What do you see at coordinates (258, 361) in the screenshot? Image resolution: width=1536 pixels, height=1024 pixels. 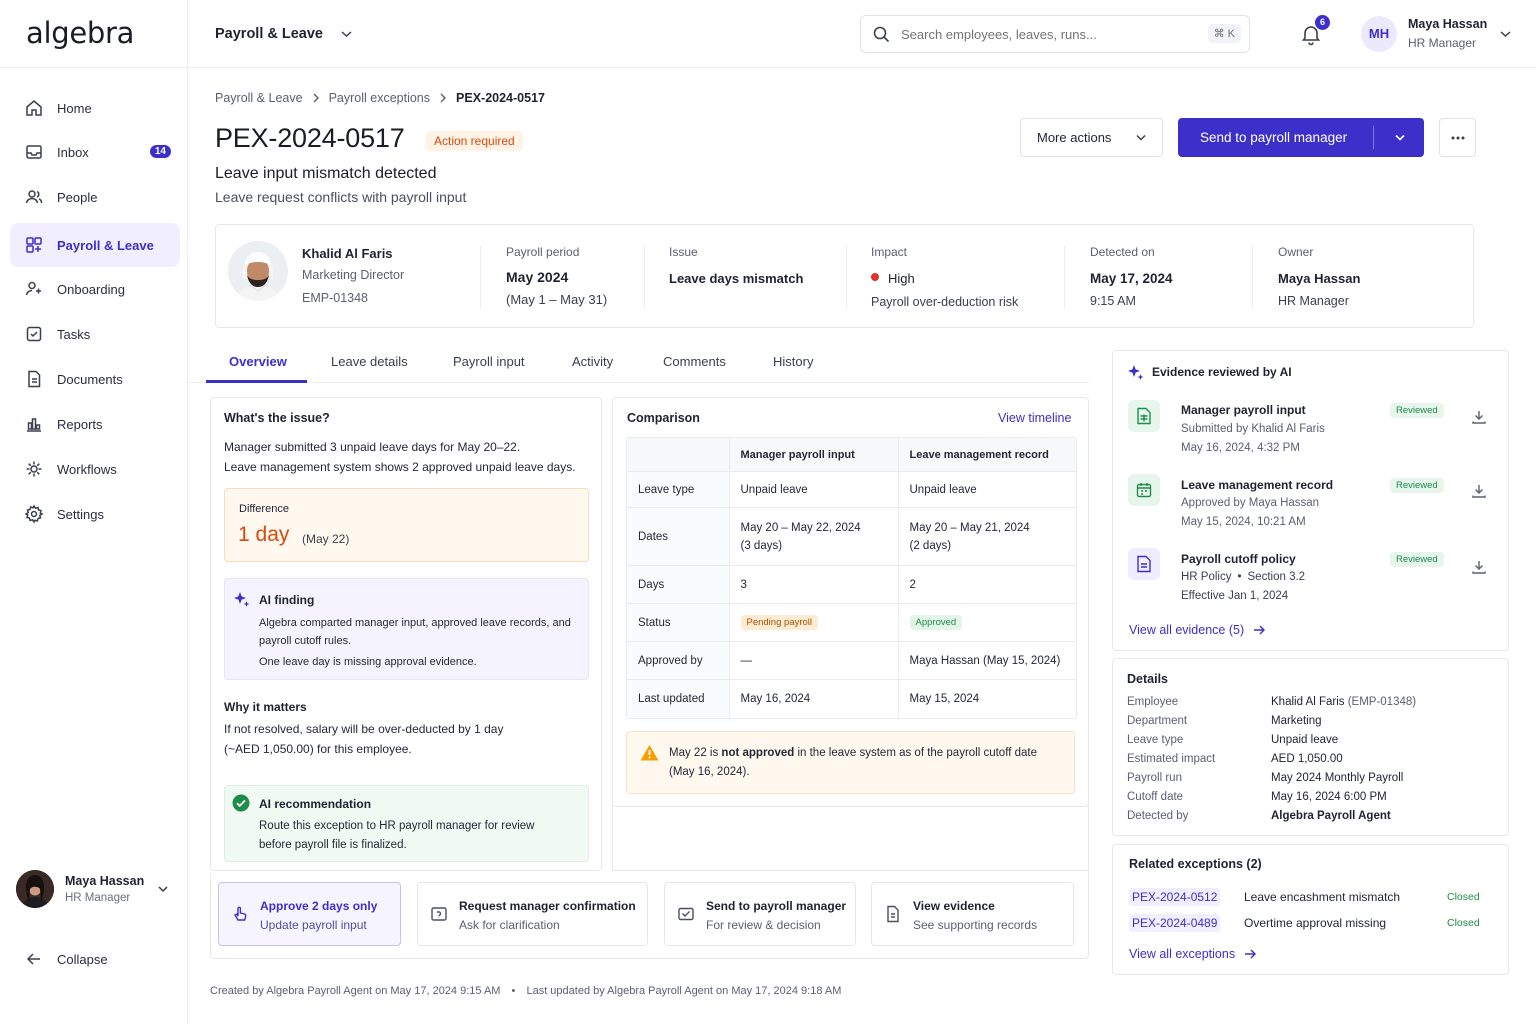 I see `tab-overview: Overview` at bounding box center [258, 361].